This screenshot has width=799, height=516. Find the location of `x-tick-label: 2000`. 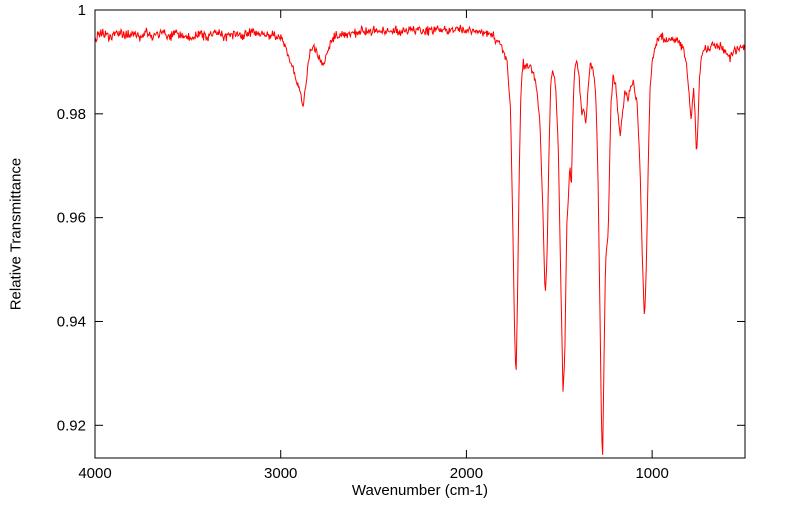

x-tick-label: 2000 is located at coordinates (466, 473).